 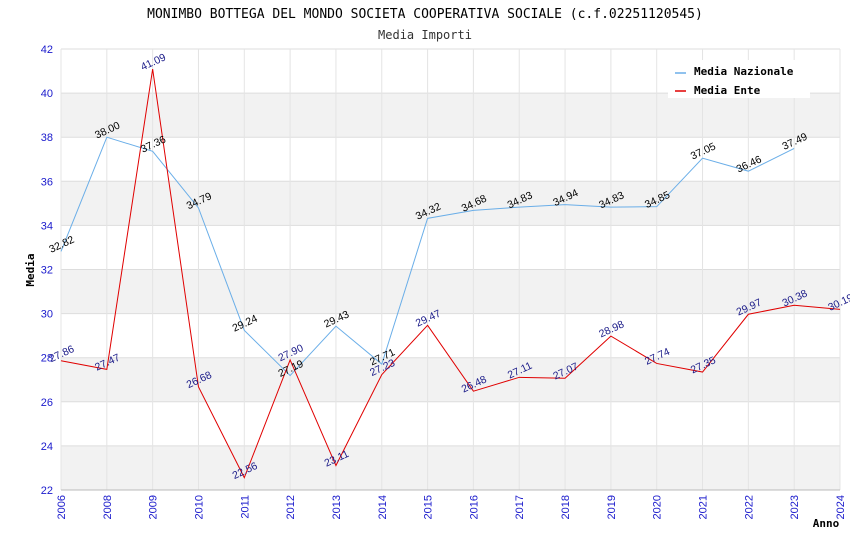 What do you see at coordinates (658, 507) in the screenshot?
I see `x-tick-label: 2020` at bounding box center [658, 507].